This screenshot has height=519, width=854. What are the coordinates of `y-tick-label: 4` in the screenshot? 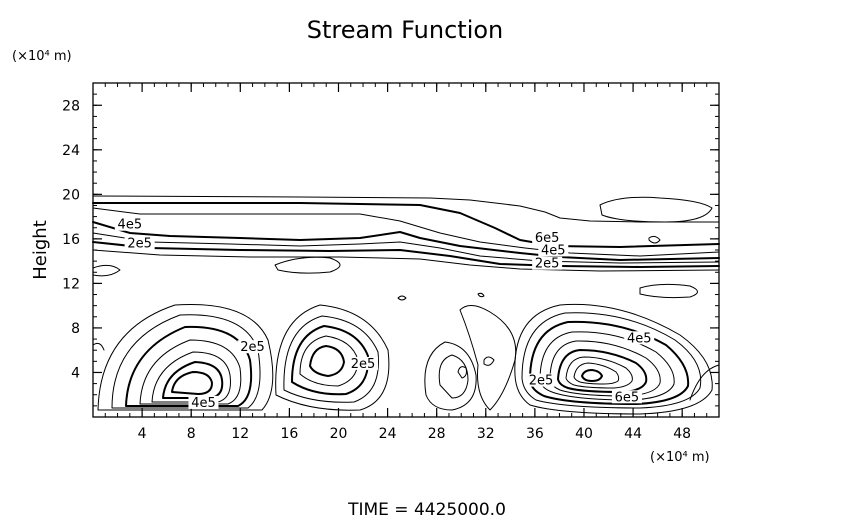 It's located at (75, 373).